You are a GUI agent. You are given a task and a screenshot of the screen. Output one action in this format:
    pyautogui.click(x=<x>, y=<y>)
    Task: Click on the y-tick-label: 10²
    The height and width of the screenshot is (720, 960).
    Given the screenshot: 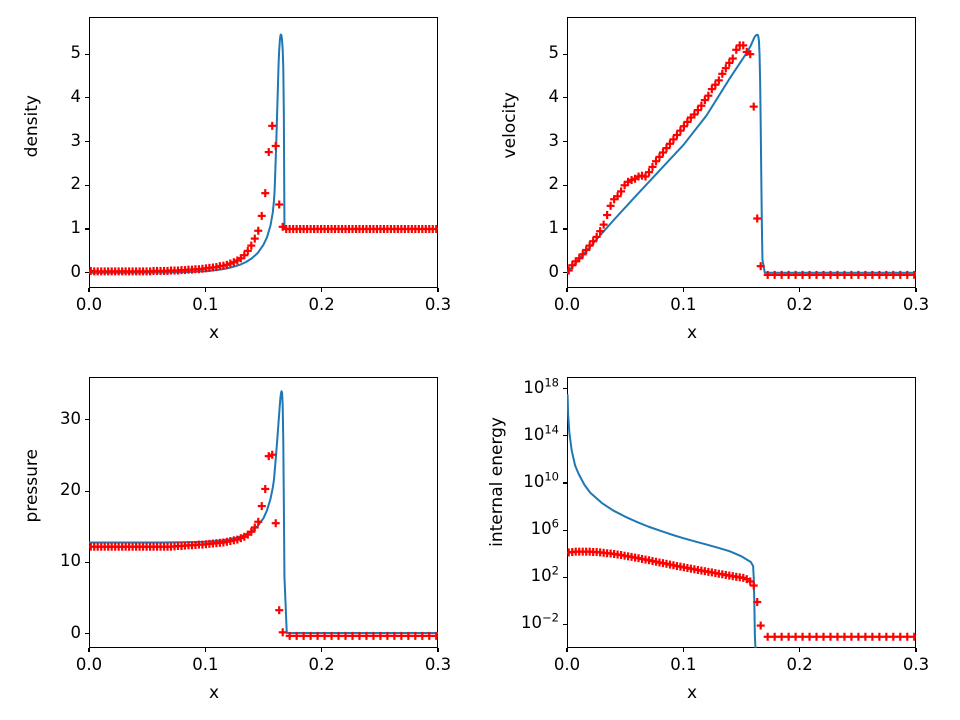 What is the action you would take?
    pyautogui.click(x=544, y=574)
    